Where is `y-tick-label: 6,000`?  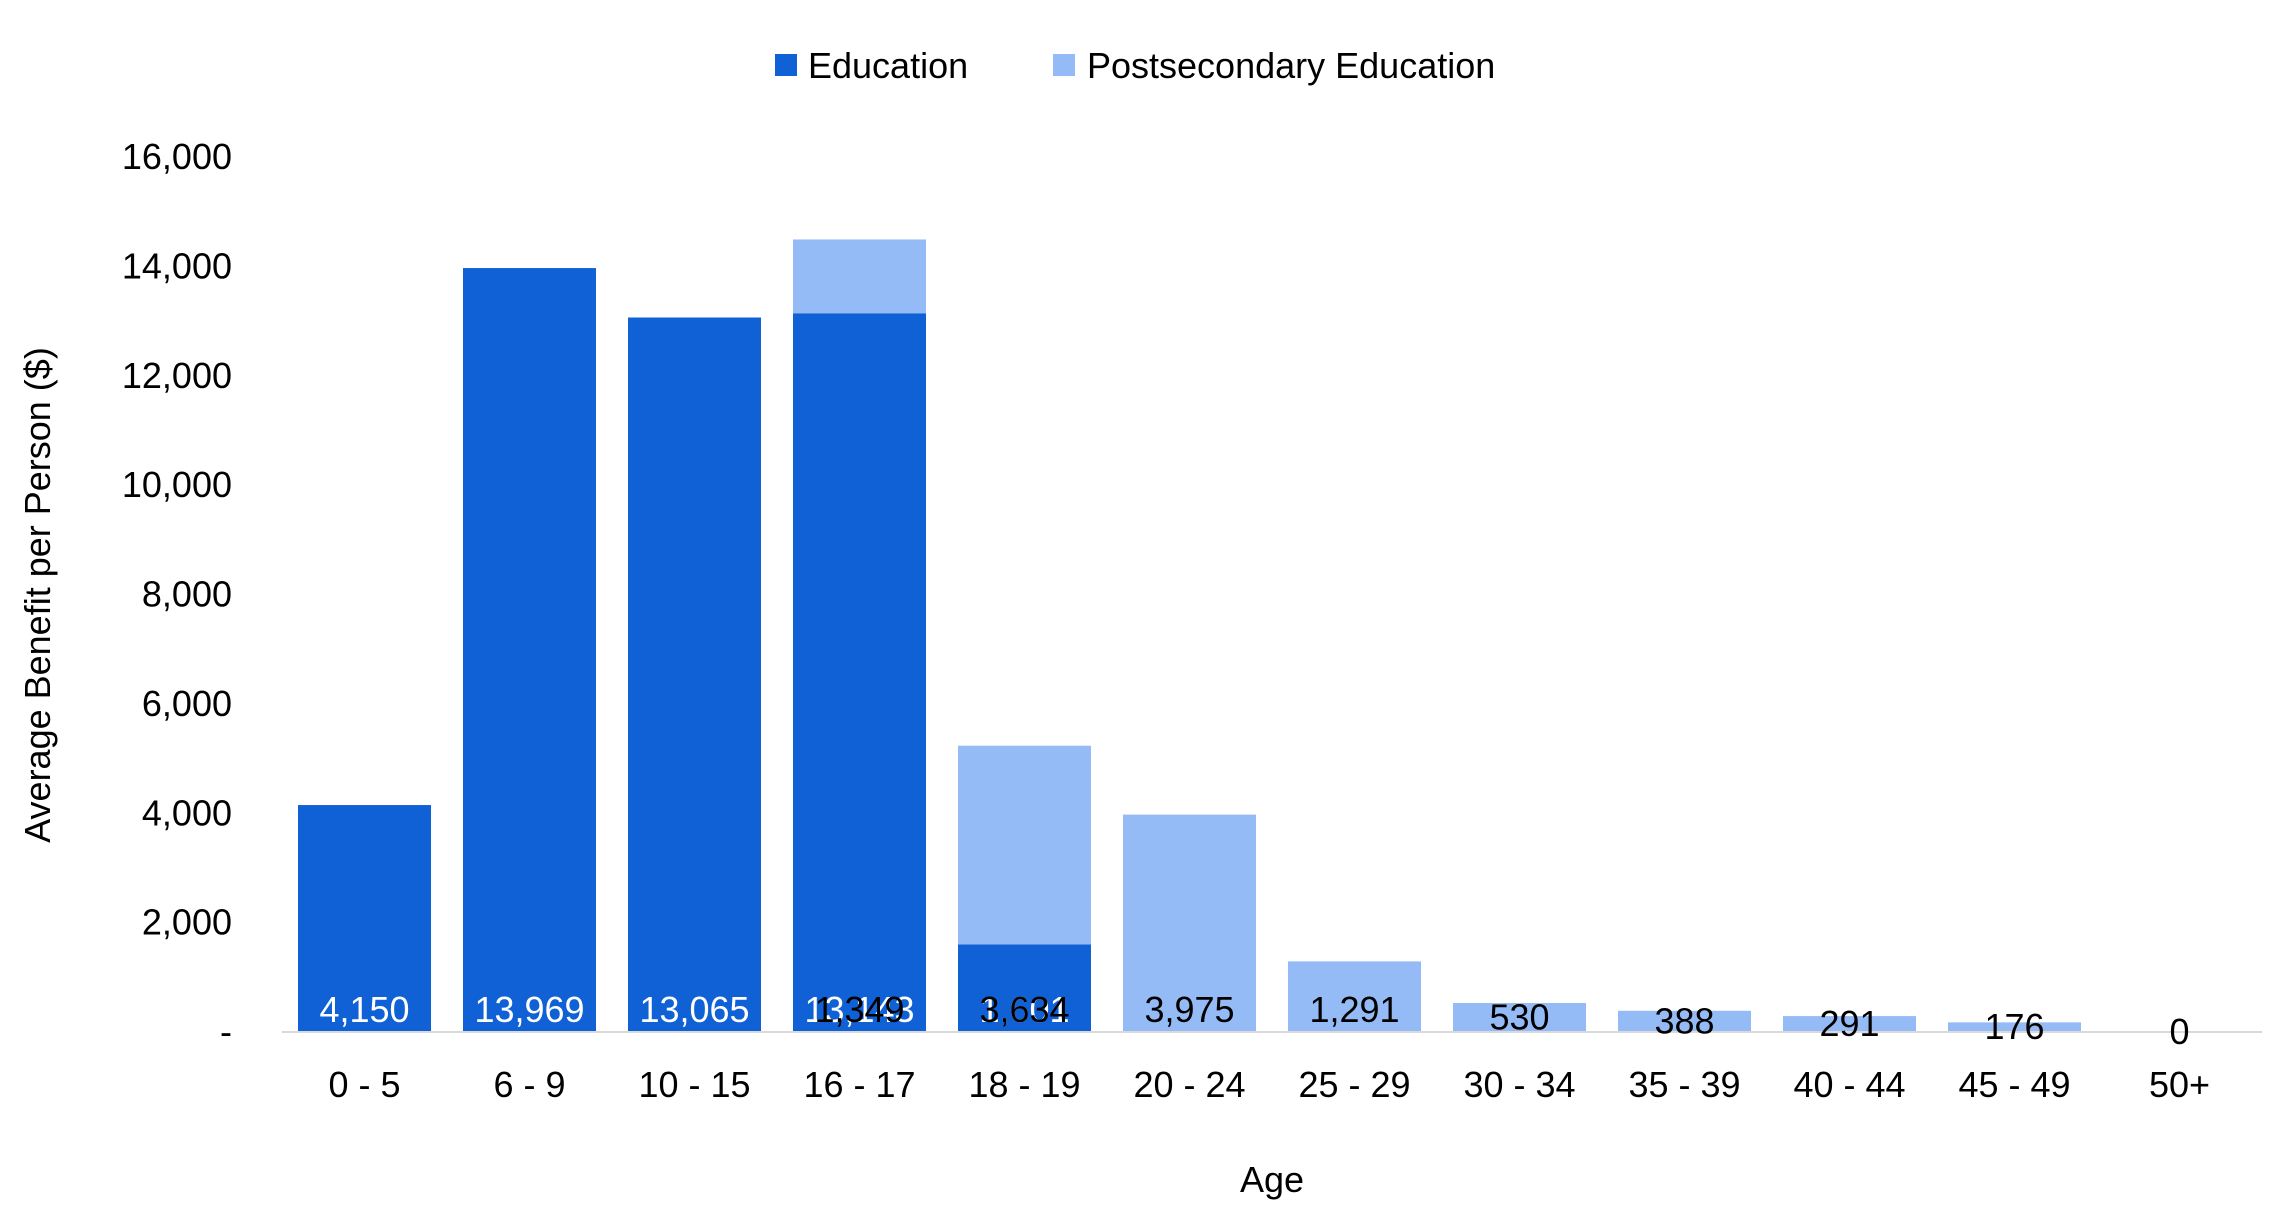
y-tick-label: 6,000 is located at coordinates (187, 703).